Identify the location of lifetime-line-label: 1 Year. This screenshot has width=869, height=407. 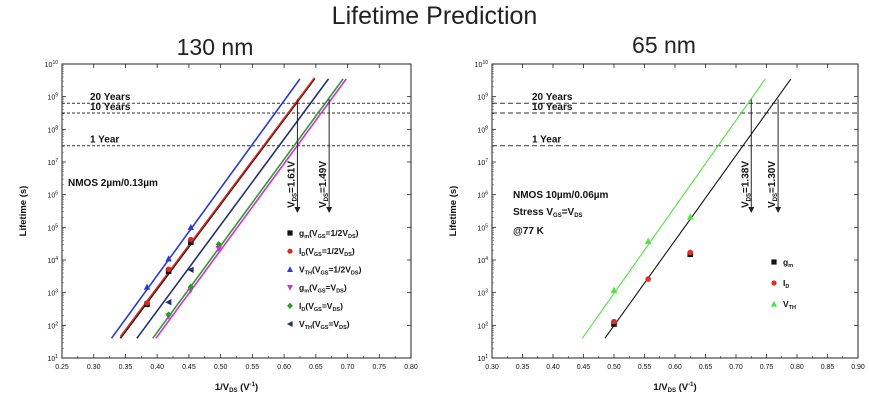
(104, 140).